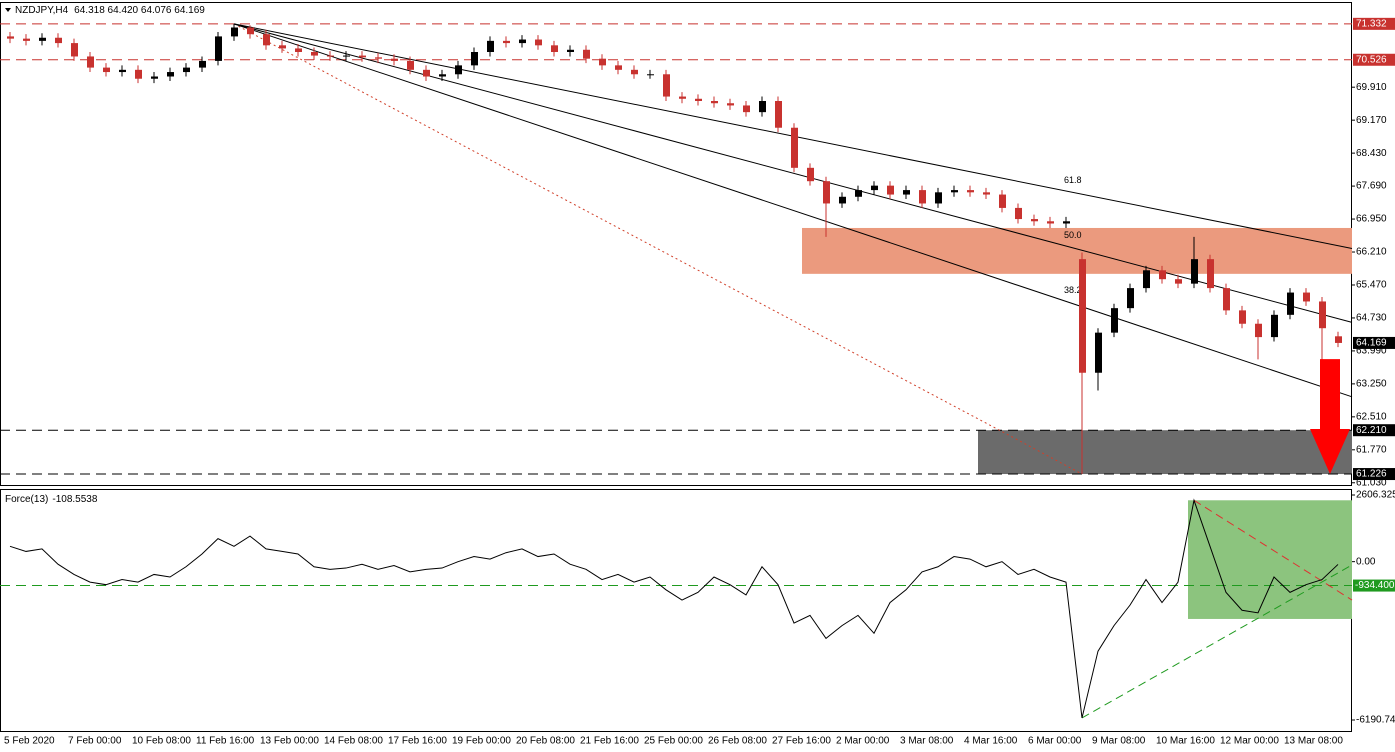  I want to click on x-tick-label: 10 Mar 16:00, so click(1185, 741).